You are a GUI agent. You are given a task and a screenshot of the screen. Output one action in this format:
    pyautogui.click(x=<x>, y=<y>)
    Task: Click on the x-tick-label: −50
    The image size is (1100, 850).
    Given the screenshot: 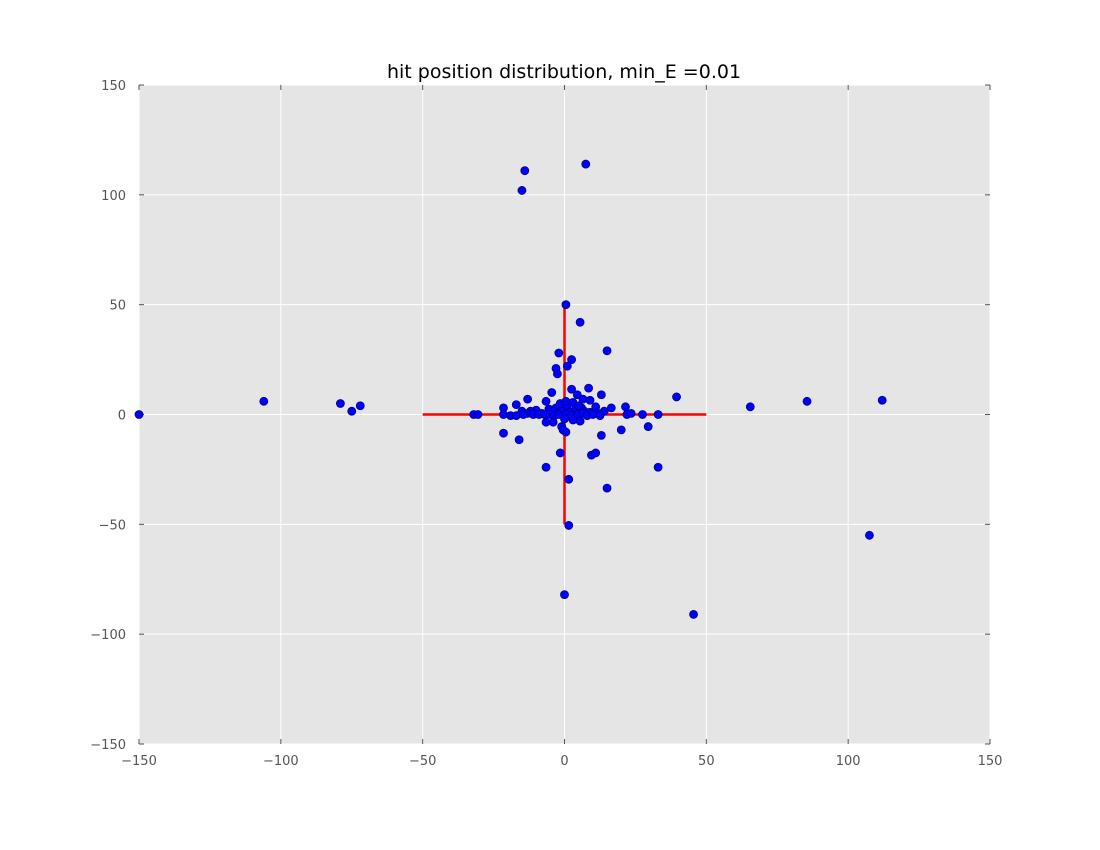 What is the action you would take?
    pyautogui.click(x=422, y=761)
    